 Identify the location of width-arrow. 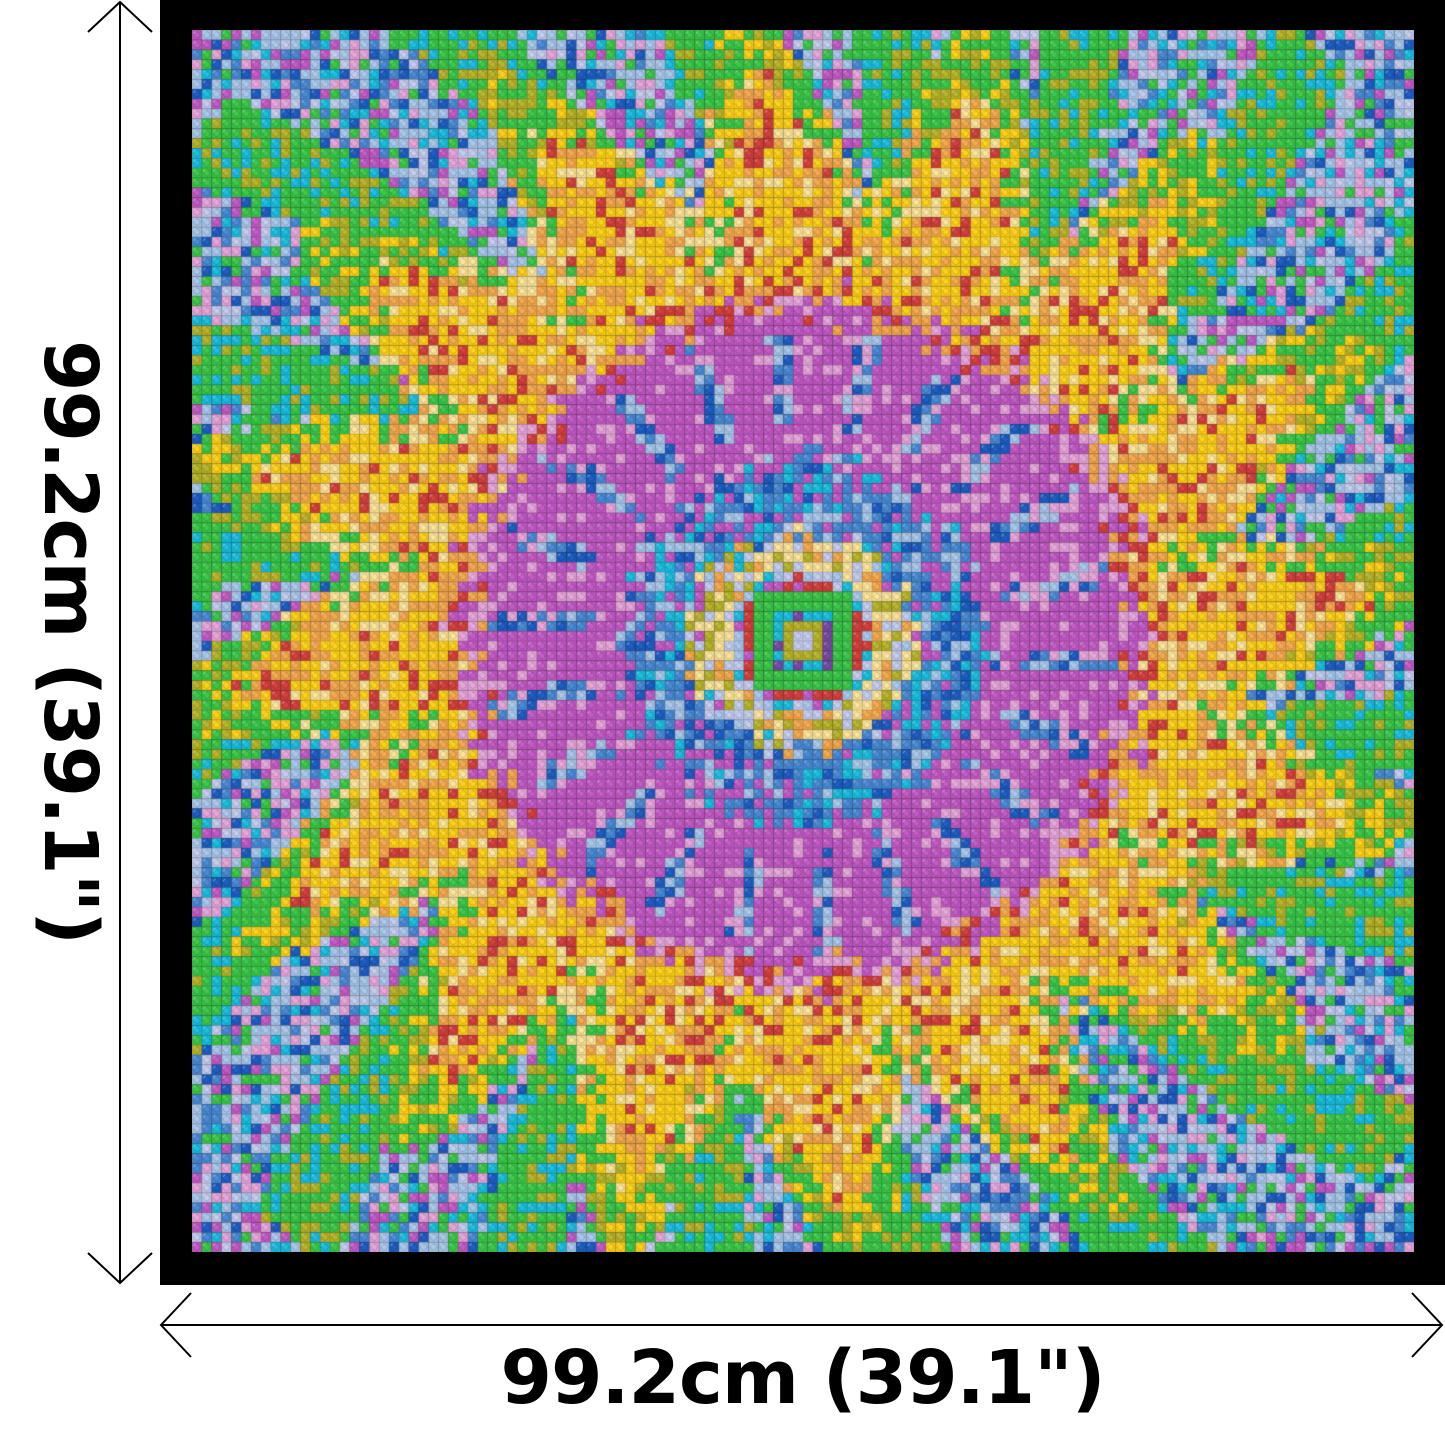
(801, 1325).